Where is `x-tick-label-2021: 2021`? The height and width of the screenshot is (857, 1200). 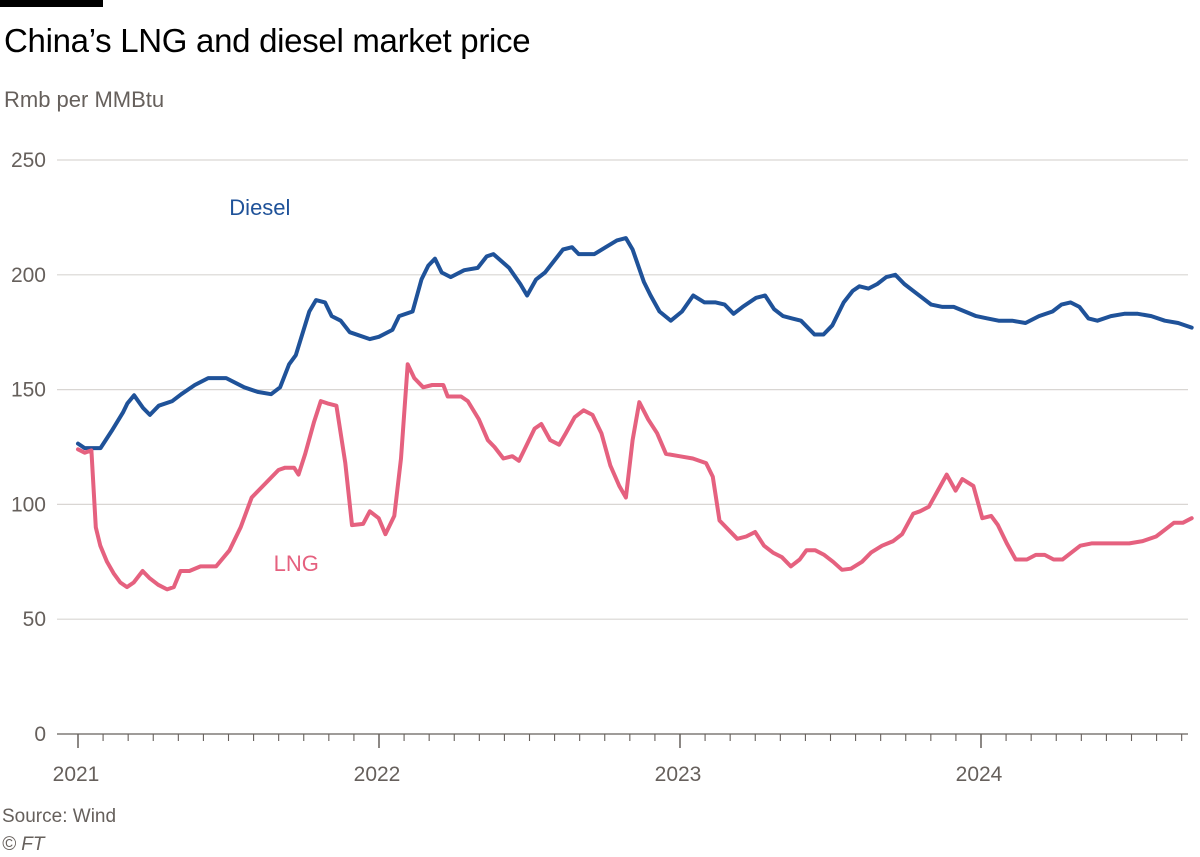 x-tick-label-2021: 2021 is located at coordinates (76, 774).